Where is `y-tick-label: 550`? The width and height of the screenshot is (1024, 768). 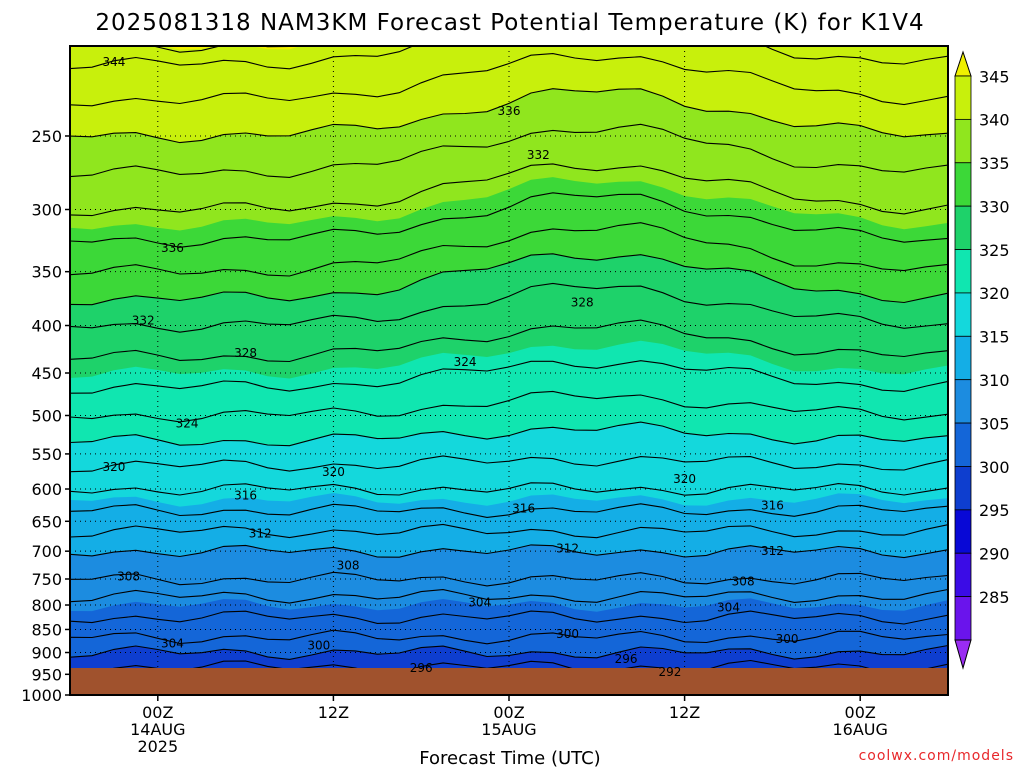
y-tick-label: 550 is located at coordinates (46, 454).